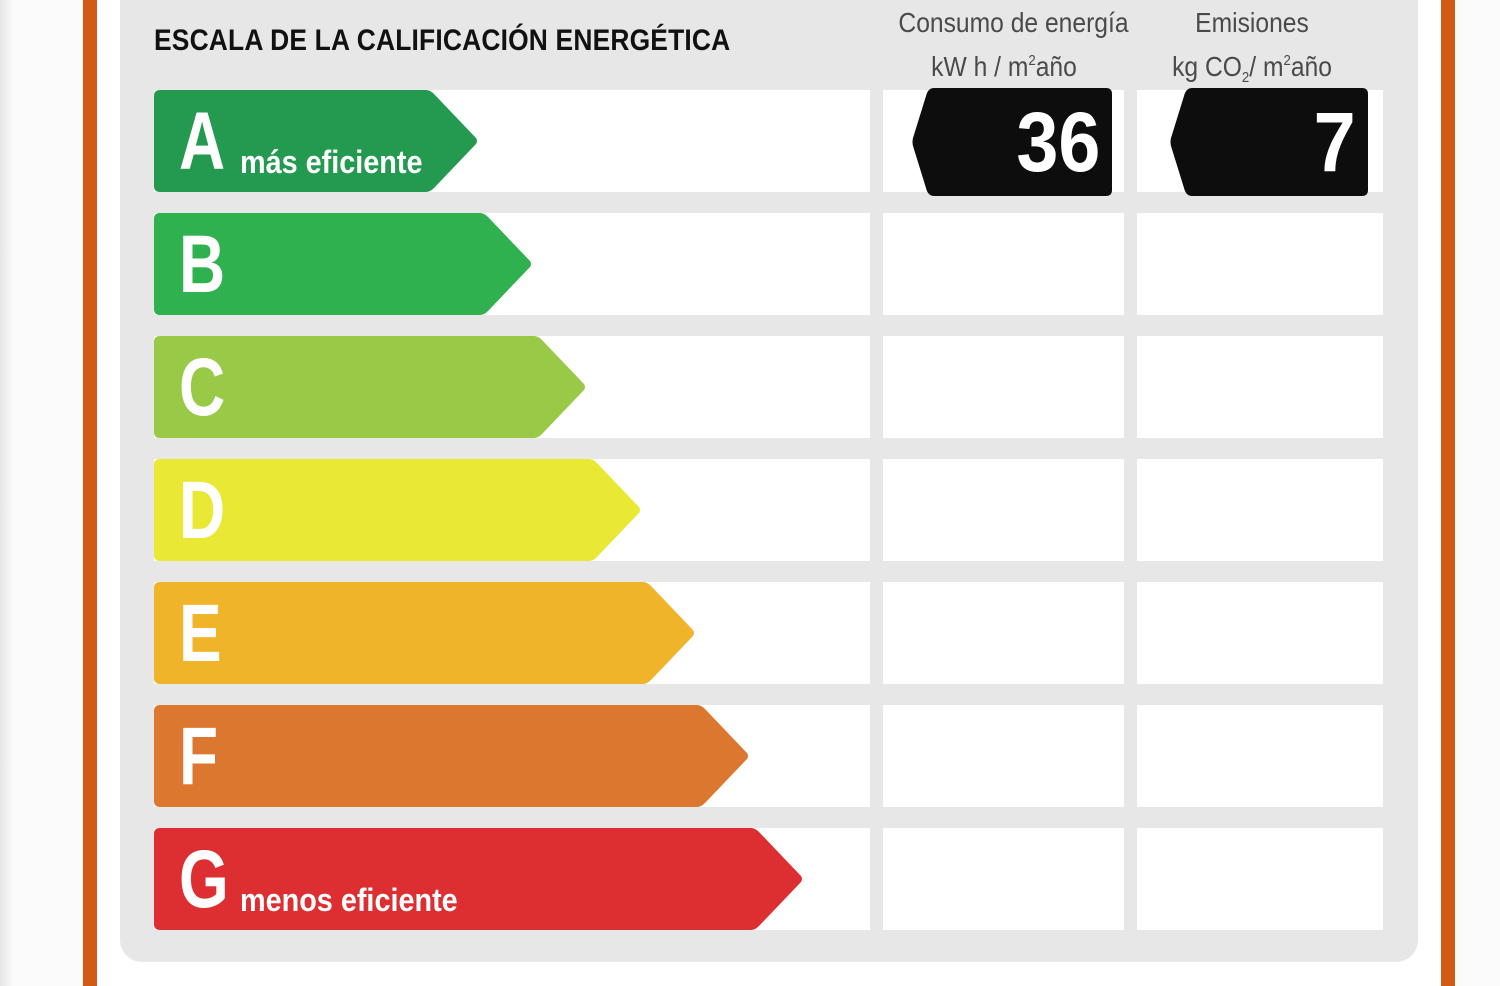  I want to click on scale-title: ESCALA DE LA CALIFICACIÓN ENERGÉTICA, so click(442, 40).